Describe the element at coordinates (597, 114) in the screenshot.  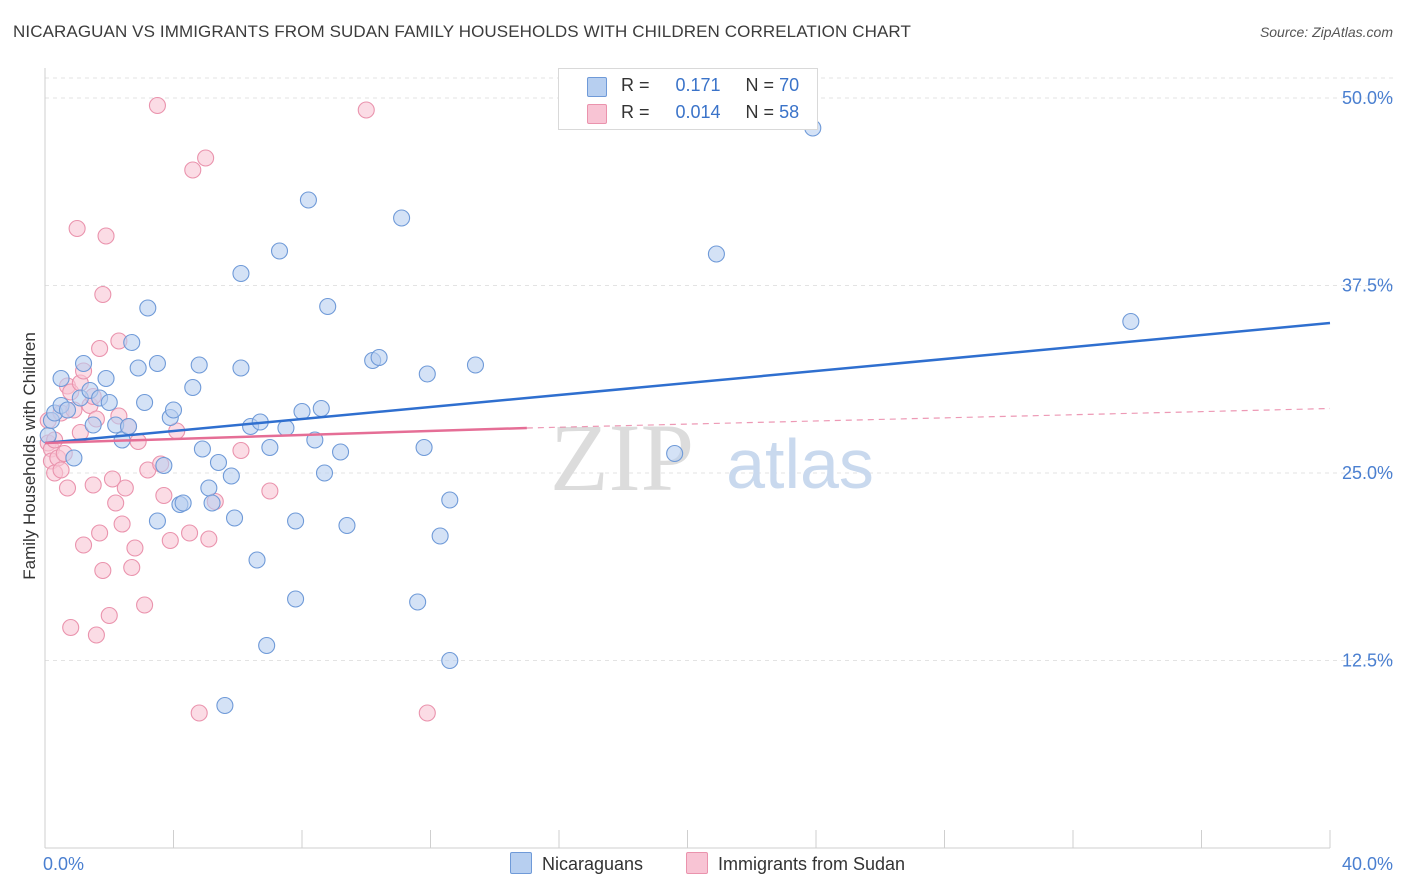
I see `legend-swatch-pink` at that location.